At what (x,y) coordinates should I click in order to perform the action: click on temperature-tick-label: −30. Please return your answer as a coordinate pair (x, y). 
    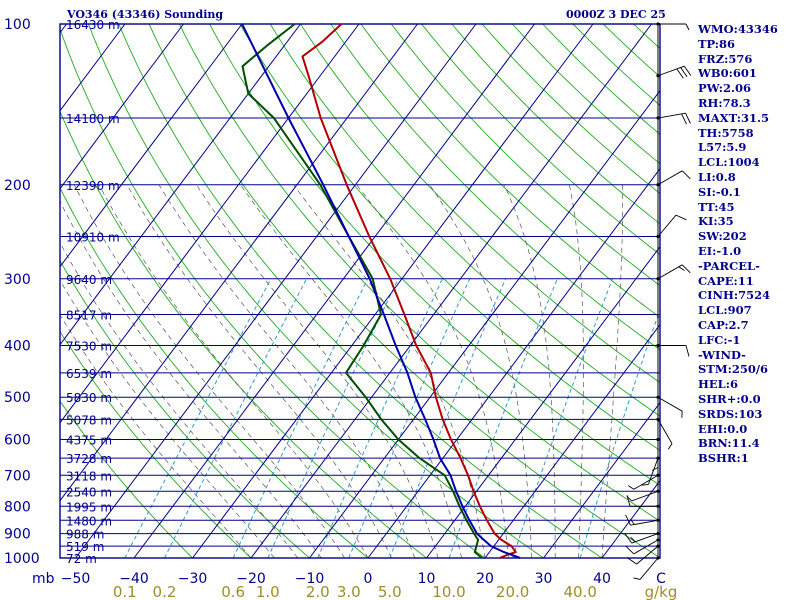
    Looking at the image, I should click on (193, 579).